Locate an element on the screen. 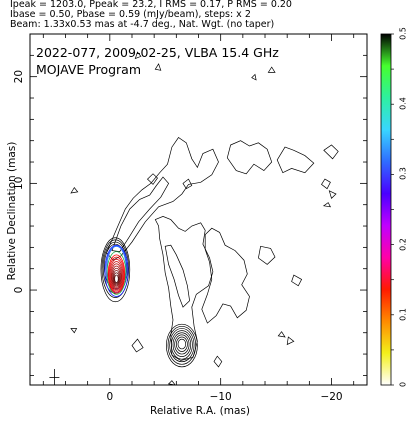 The height and width of the screenshot is (424, 409). x-tick-label: 0 is located at coordinates (109, 397).